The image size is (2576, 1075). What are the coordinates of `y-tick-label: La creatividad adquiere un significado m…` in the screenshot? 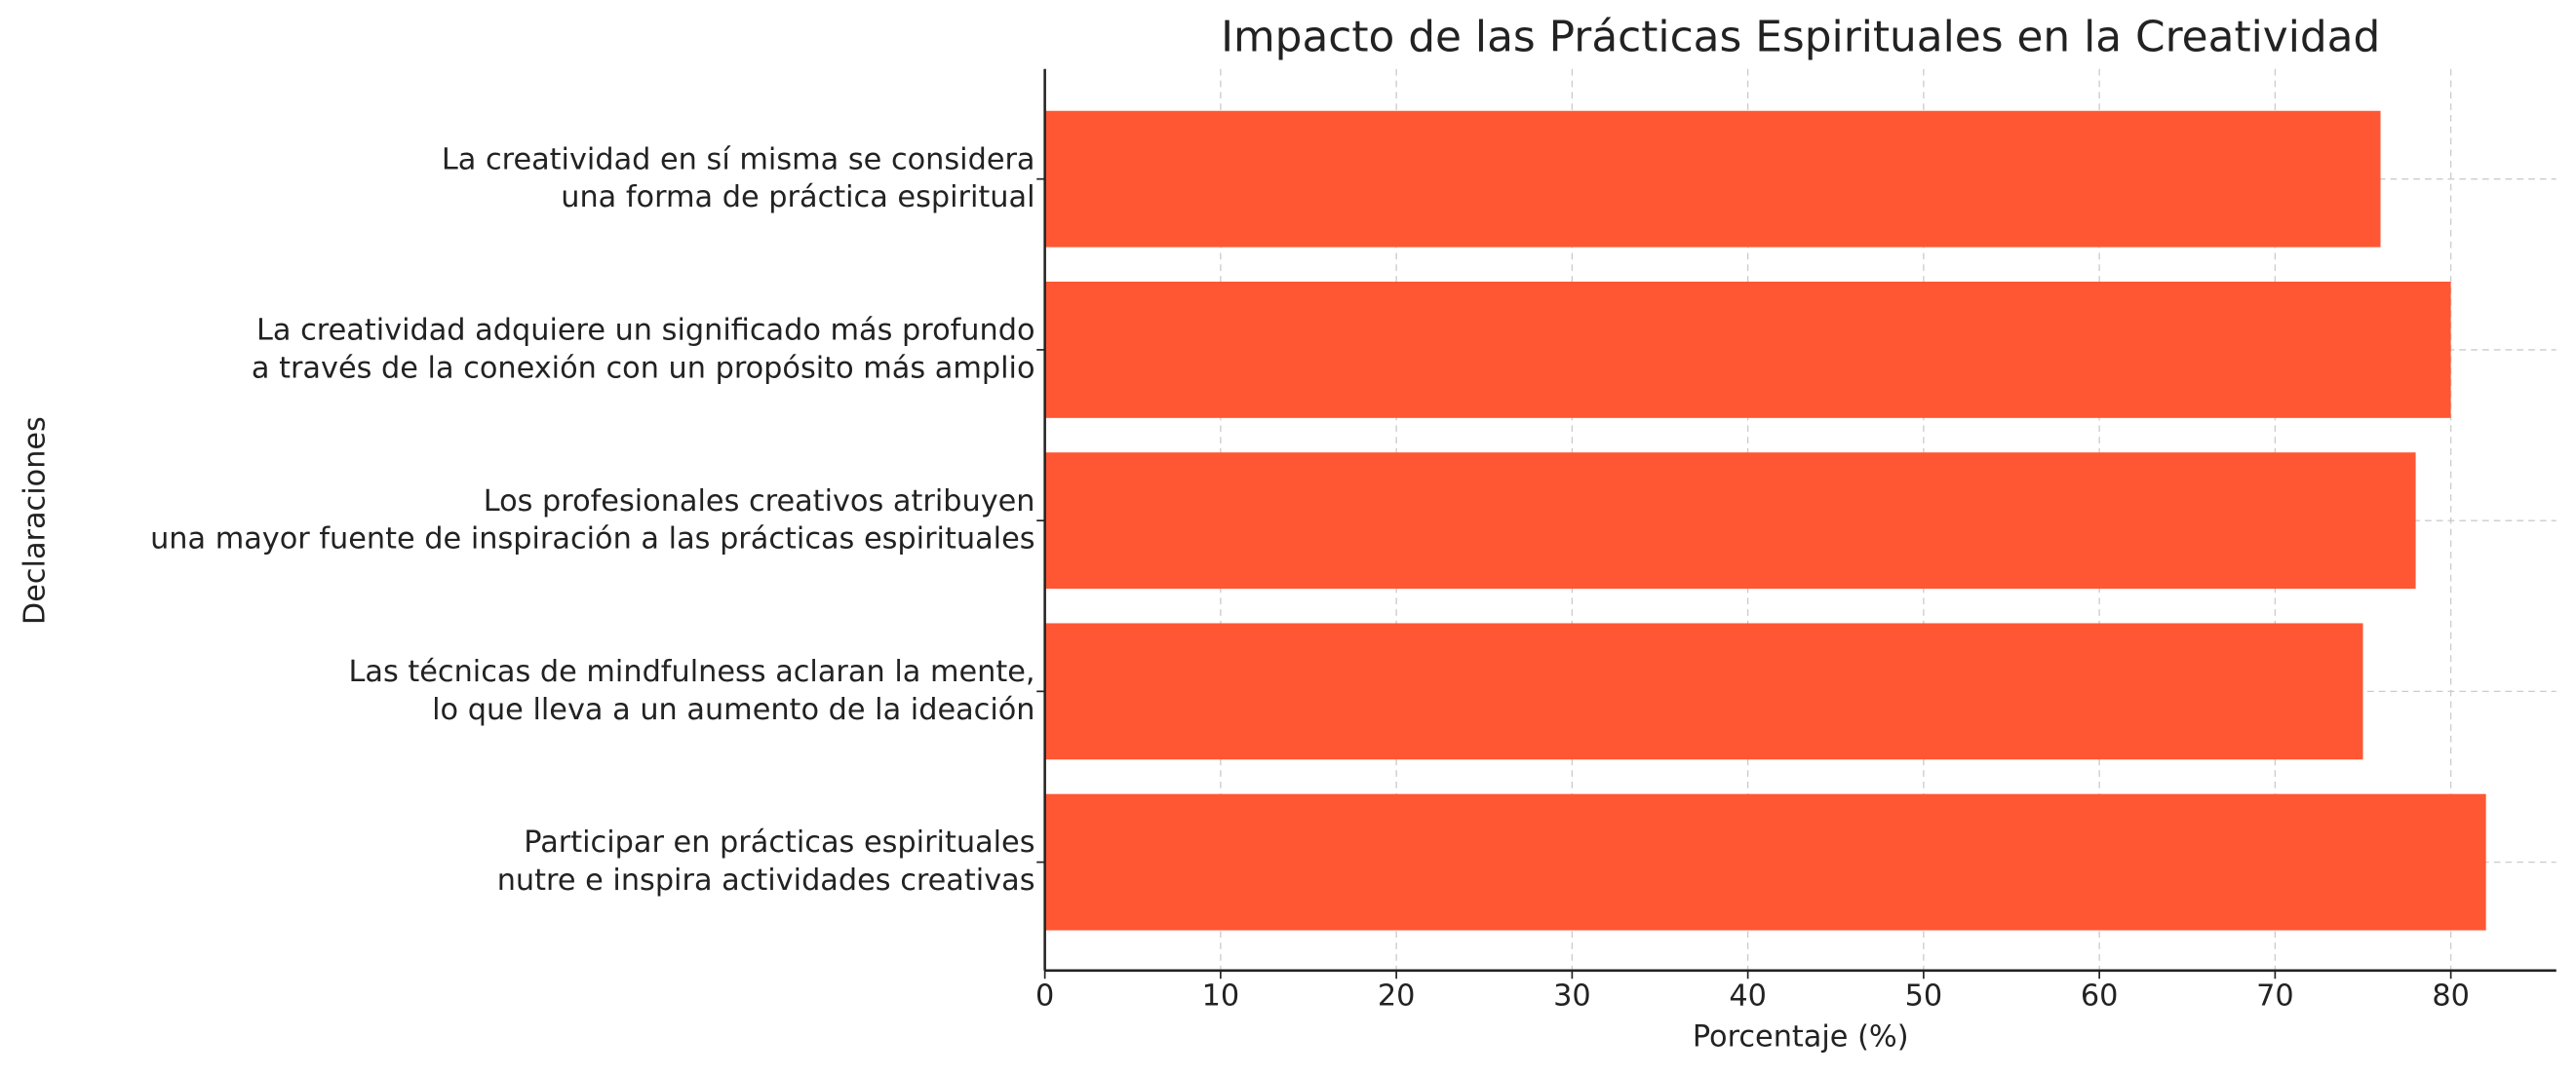 It's located at (643, 349).